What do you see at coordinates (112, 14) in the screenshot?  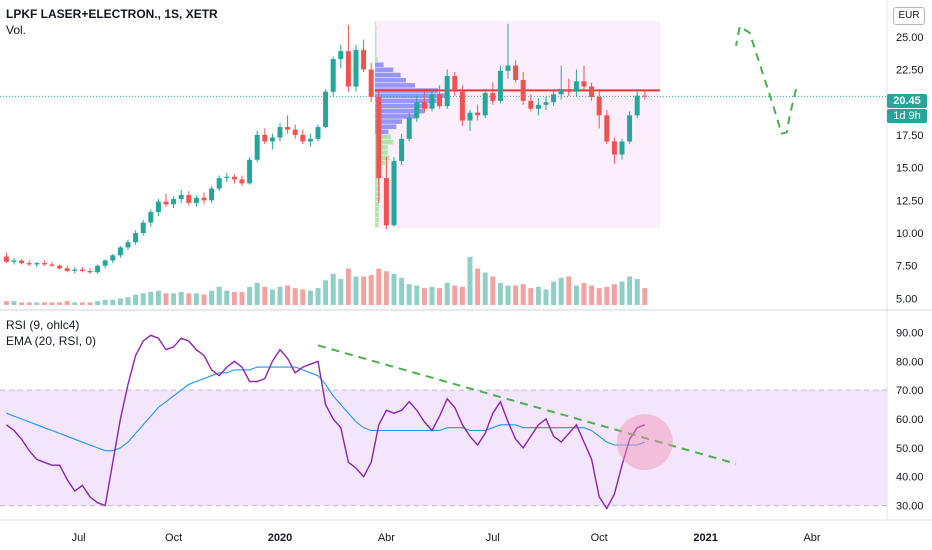 I see `symbol-legend: LPKF LASER+ELECTRON., 1S, XETR` at bounding box center [112, 14].